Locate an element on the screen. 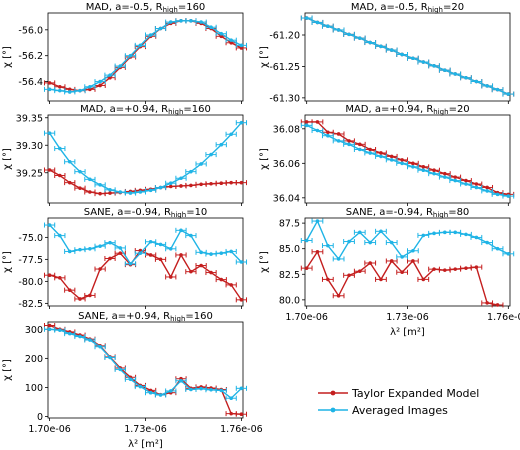  chart-title: SANE, a=-0.94, Rhigh=80 is located at coordinates (408, 213).